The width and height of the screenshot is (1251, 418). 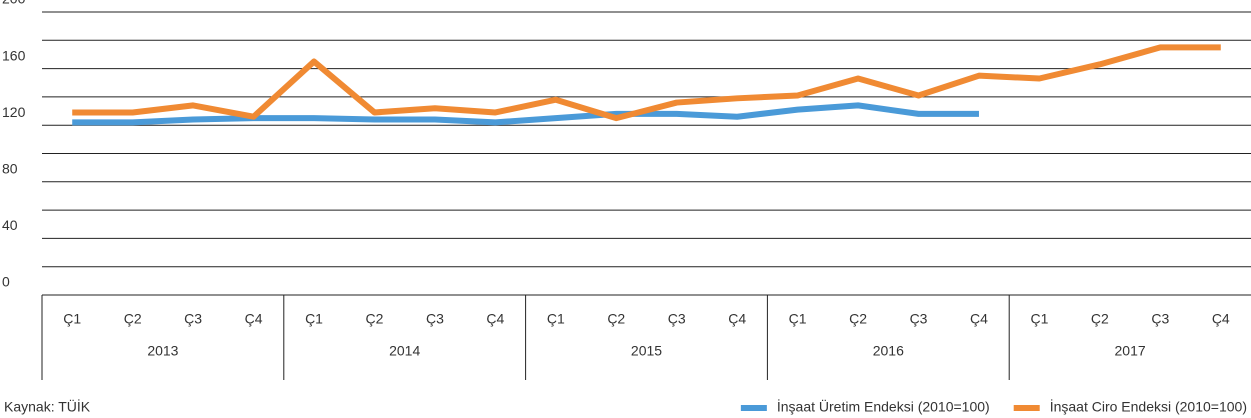 I want to click on year-label: 2013, so click(x=162, y=351).